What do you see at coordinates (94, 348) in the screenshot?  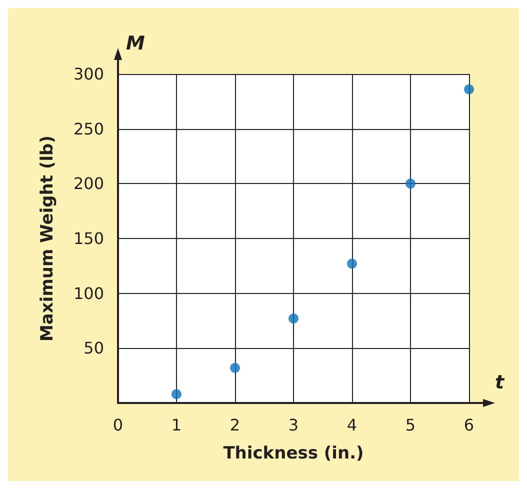 I see `y-tick-label: 50` at bounding box center [94, 348].